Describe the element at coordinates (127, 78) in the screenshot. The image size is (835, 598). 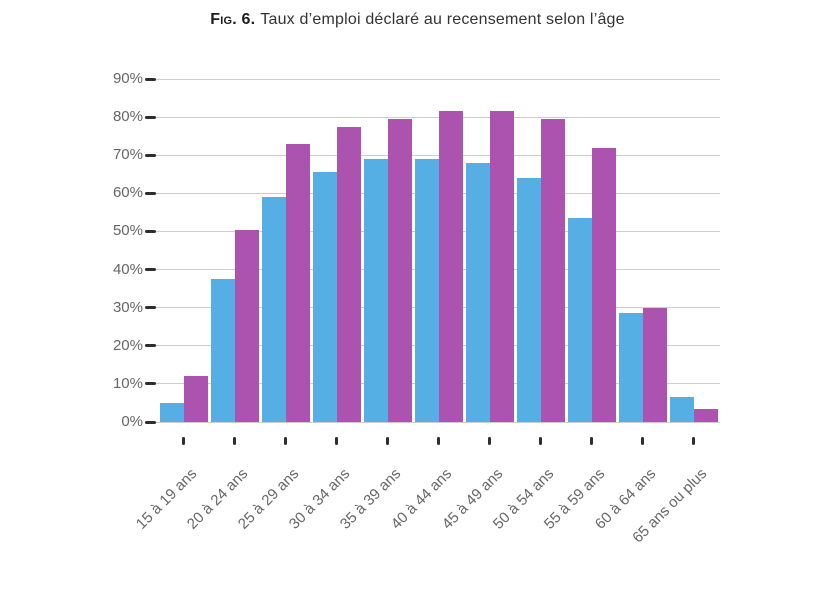
I see `y-tick-label: 90%` at that location.